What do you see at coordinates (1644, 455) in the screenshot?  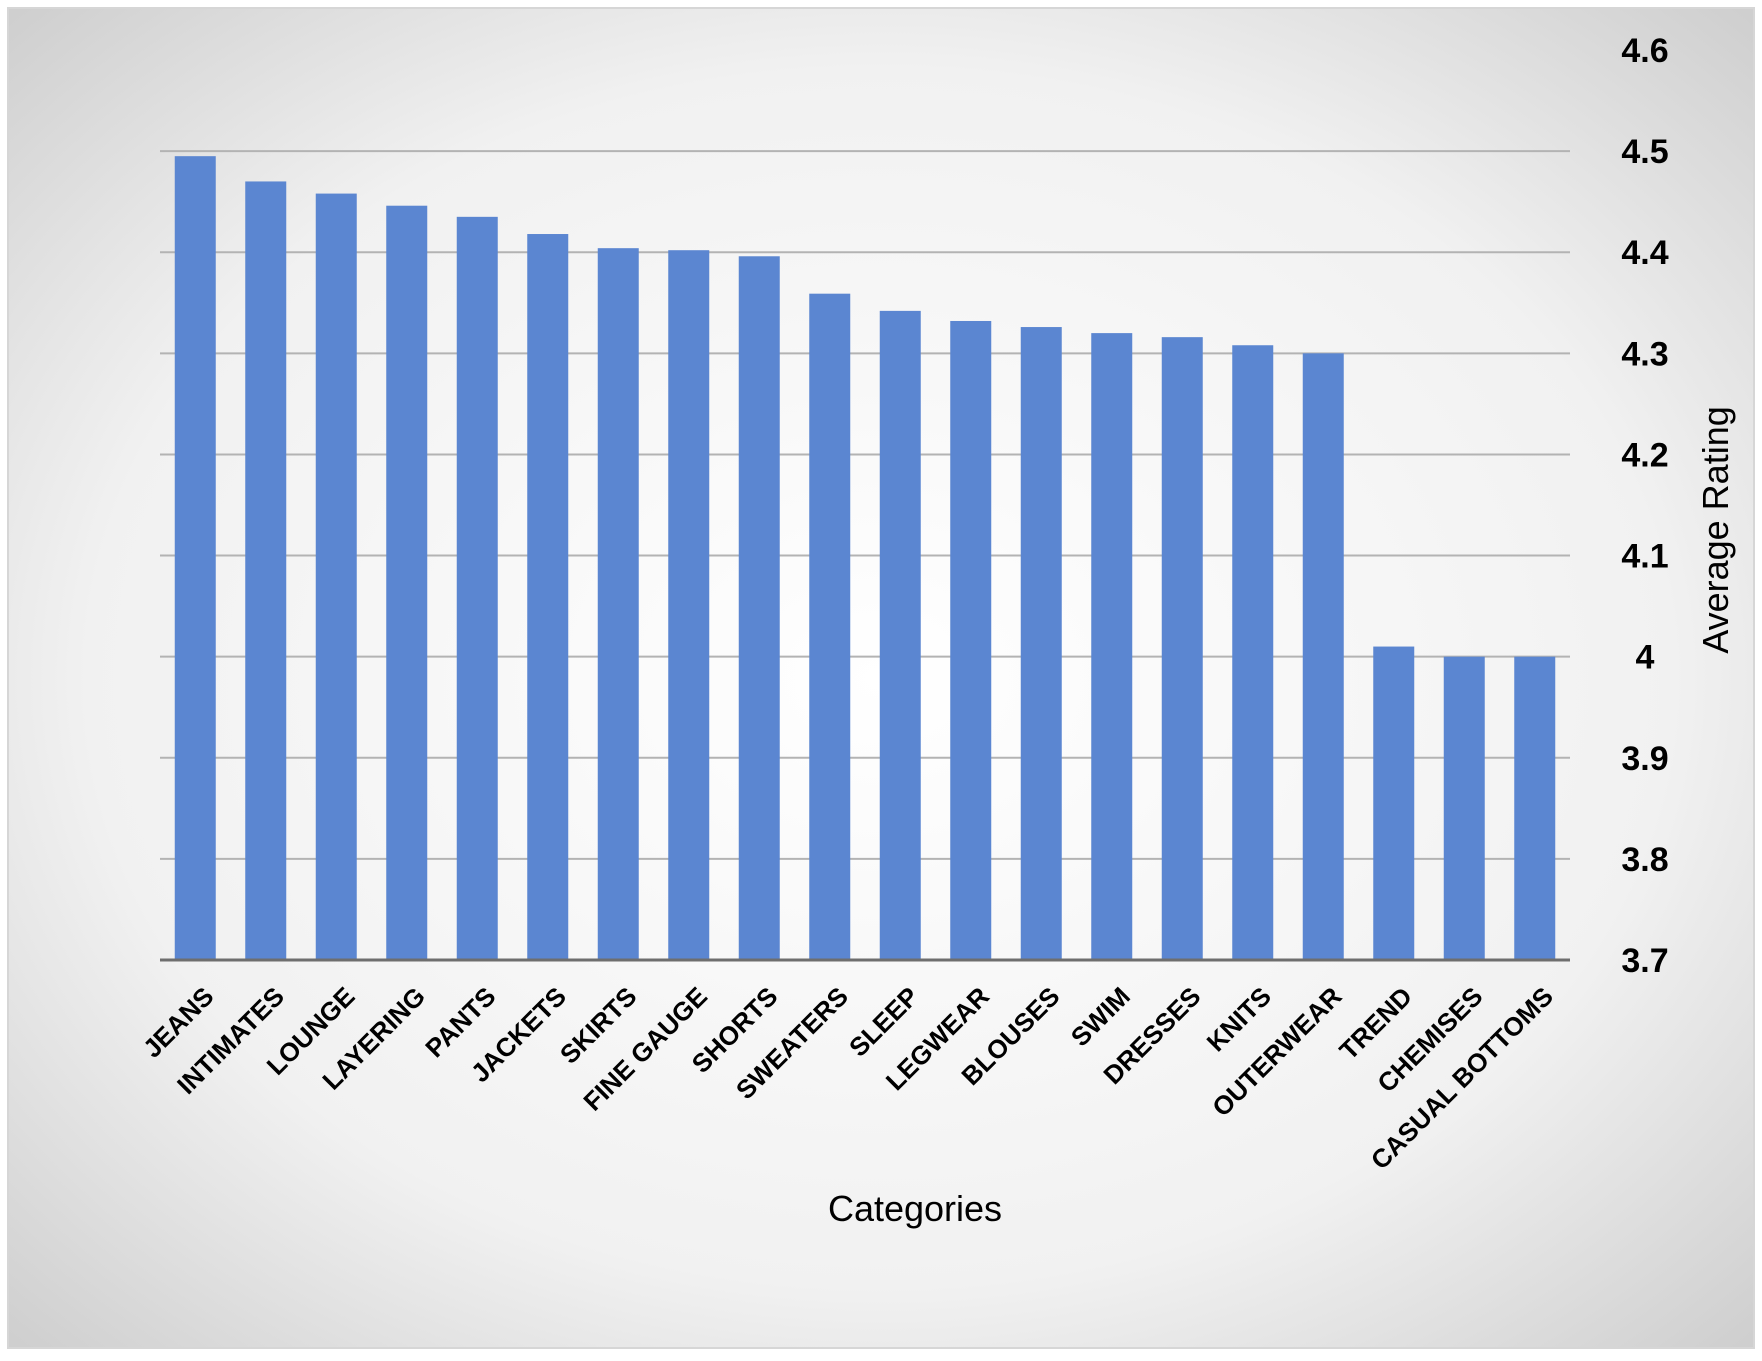 I see `y-tick-label-5: 4.2` at bounding box center [1644, 455].